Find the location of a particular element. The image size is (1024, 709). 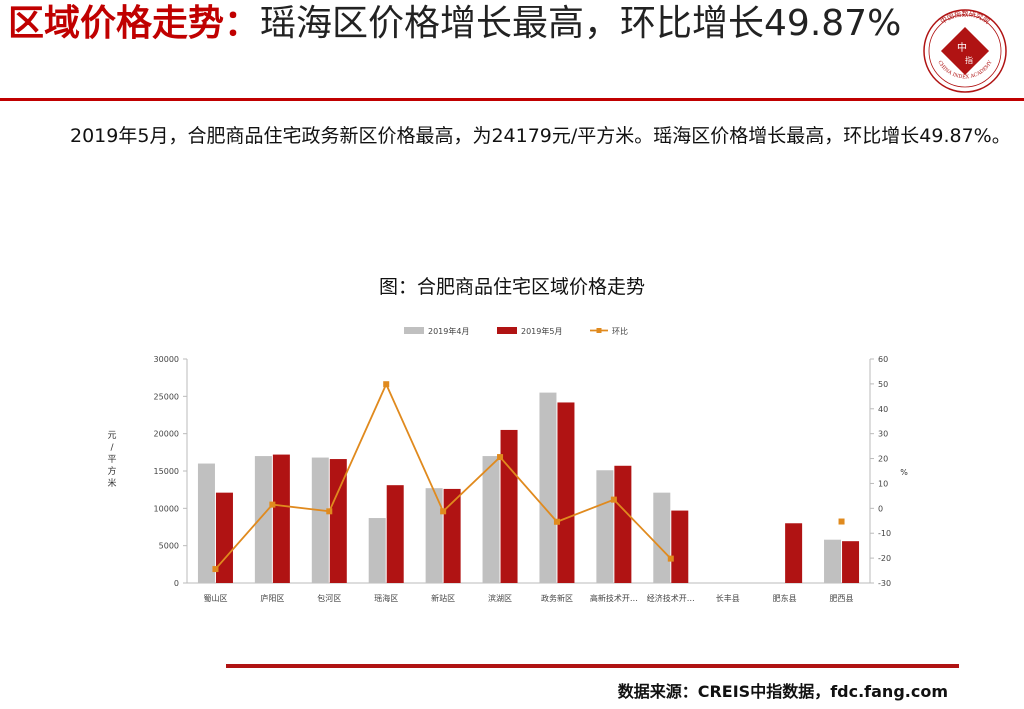

legend-label: 2019年4月 is located at coordinates (448, 331).